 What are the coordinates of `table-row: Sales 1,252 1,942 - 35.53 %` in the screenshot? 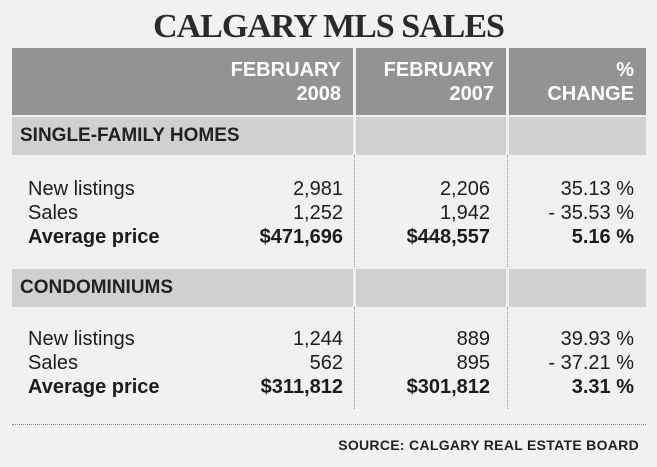 It's located at (329, 213).